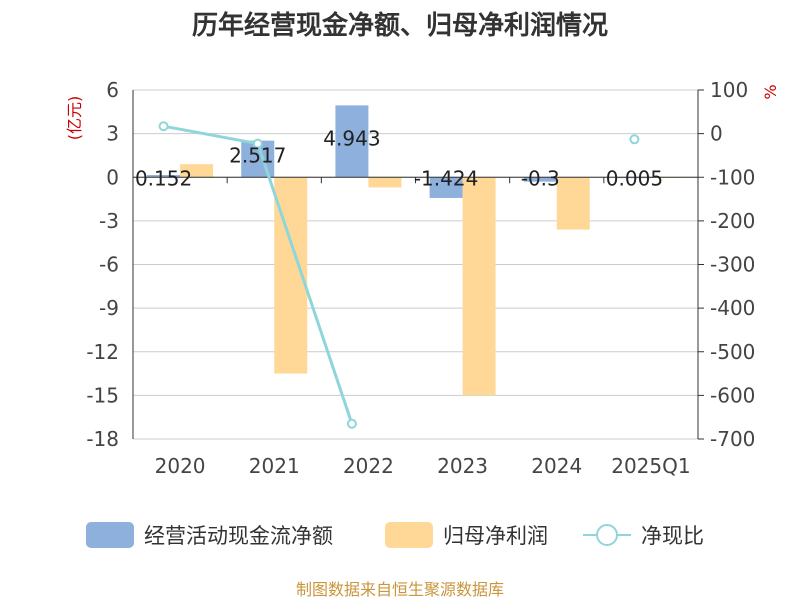 This screenshot has height=600, width=800. Describe the element at coordinates (732, 439) in the screenshot. I see `right-tick-label: -700` at that location.